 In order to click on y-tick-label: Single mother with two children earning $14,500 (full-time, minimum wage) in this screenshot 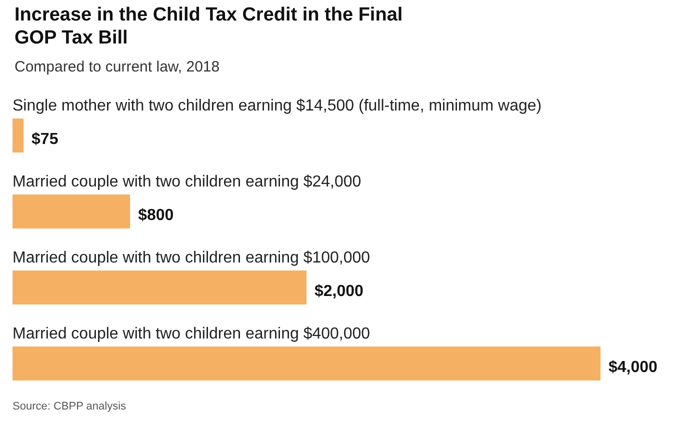, I will do `click(277, 106)`.